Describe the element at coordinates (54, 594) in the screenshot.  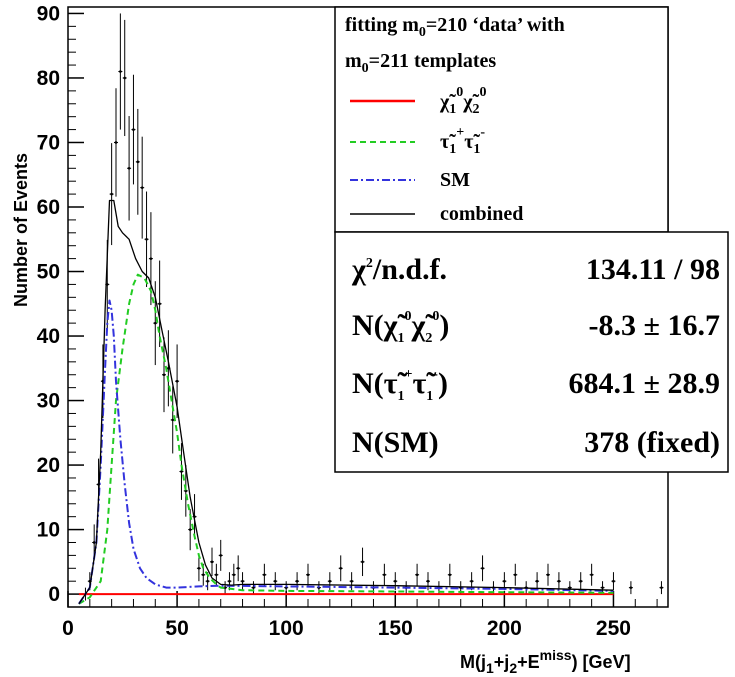
I see `y-tick-label: 0` at that location.